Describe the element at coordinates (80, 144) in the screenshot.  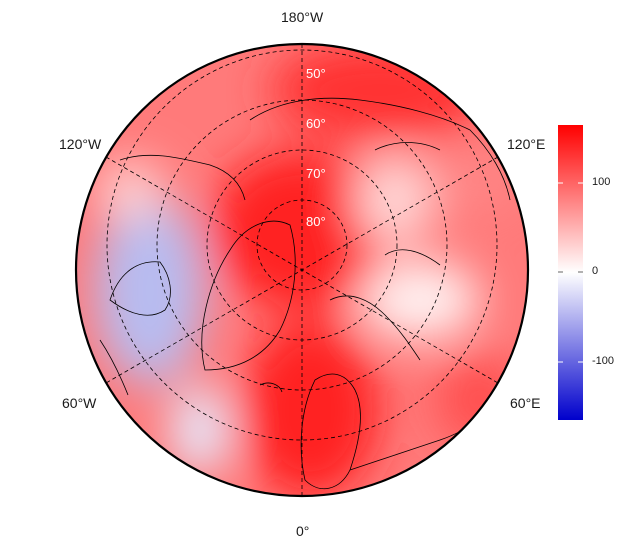
I see `lon-label-upper-left: 120°W` at that location.